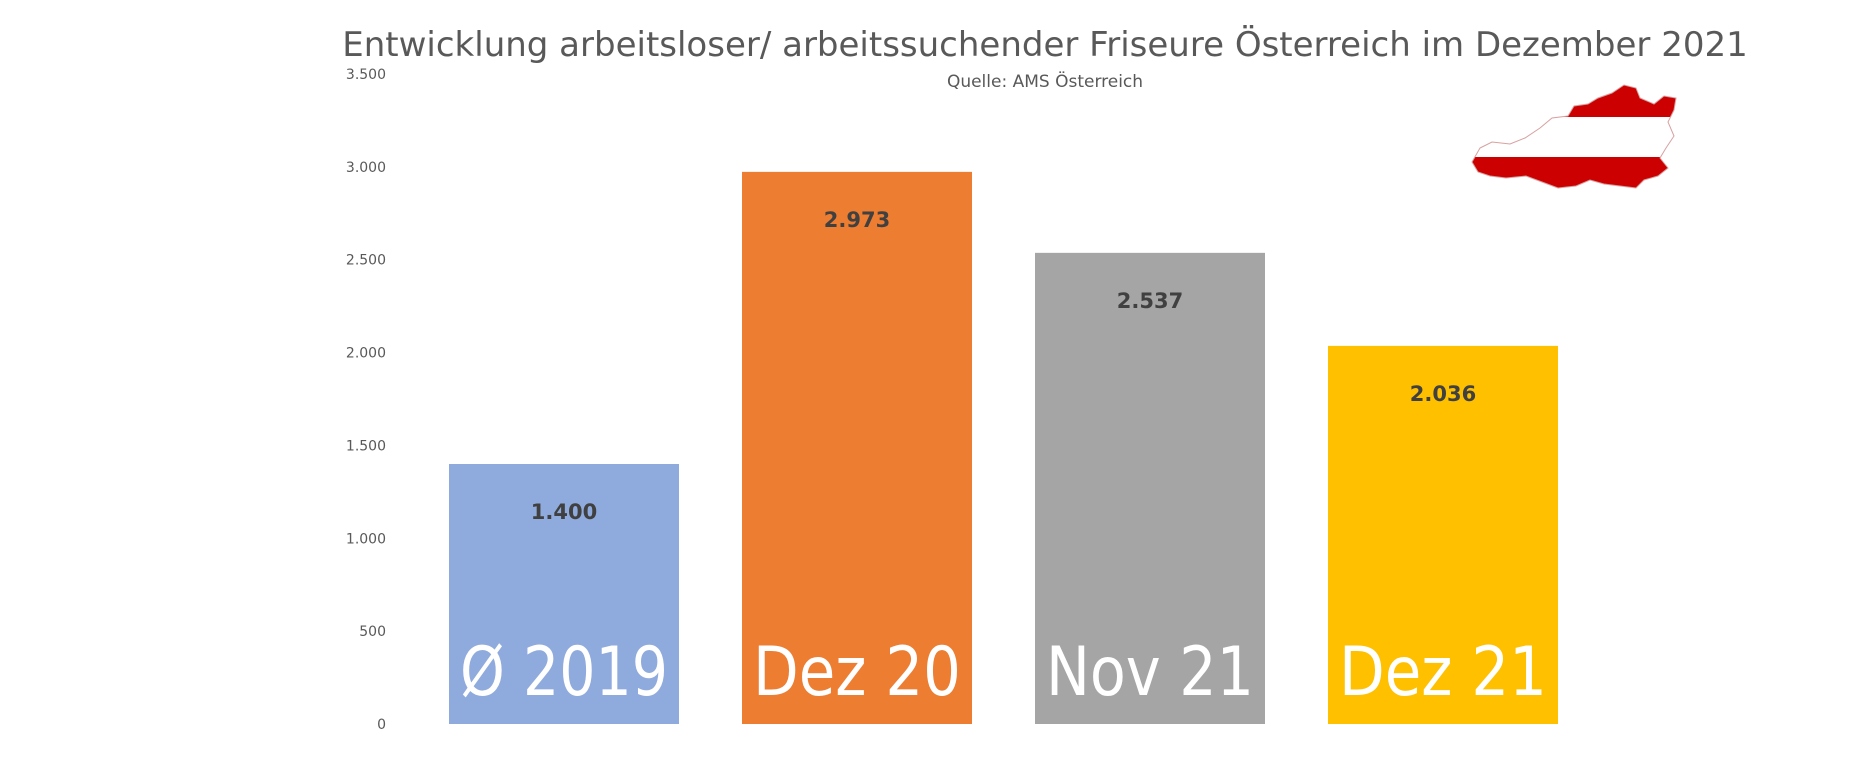  What do you see at coordinates (1045, 81) in the screenshot?
I see `chart-subtitle: Quelle: AMS Österreich` at bounding box center [1045, 81].